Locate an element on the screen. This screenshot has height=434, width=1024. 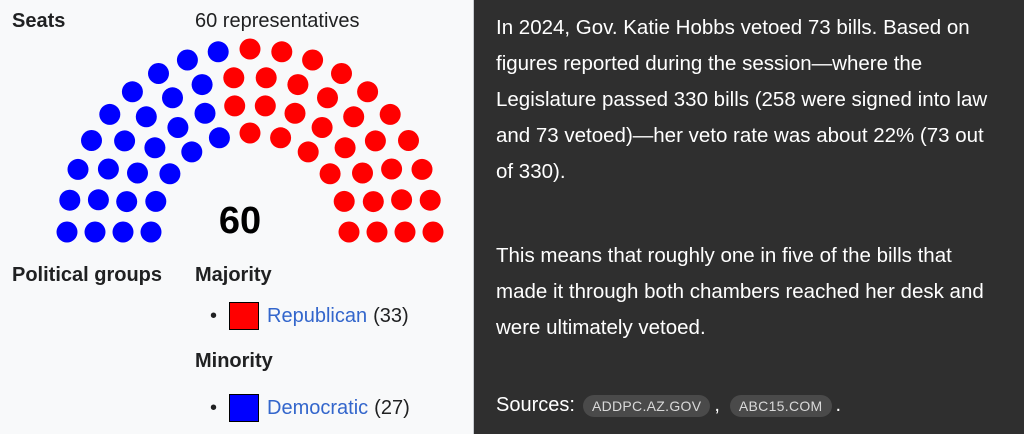
democratic-swatch is located at coordinates (244, 408).